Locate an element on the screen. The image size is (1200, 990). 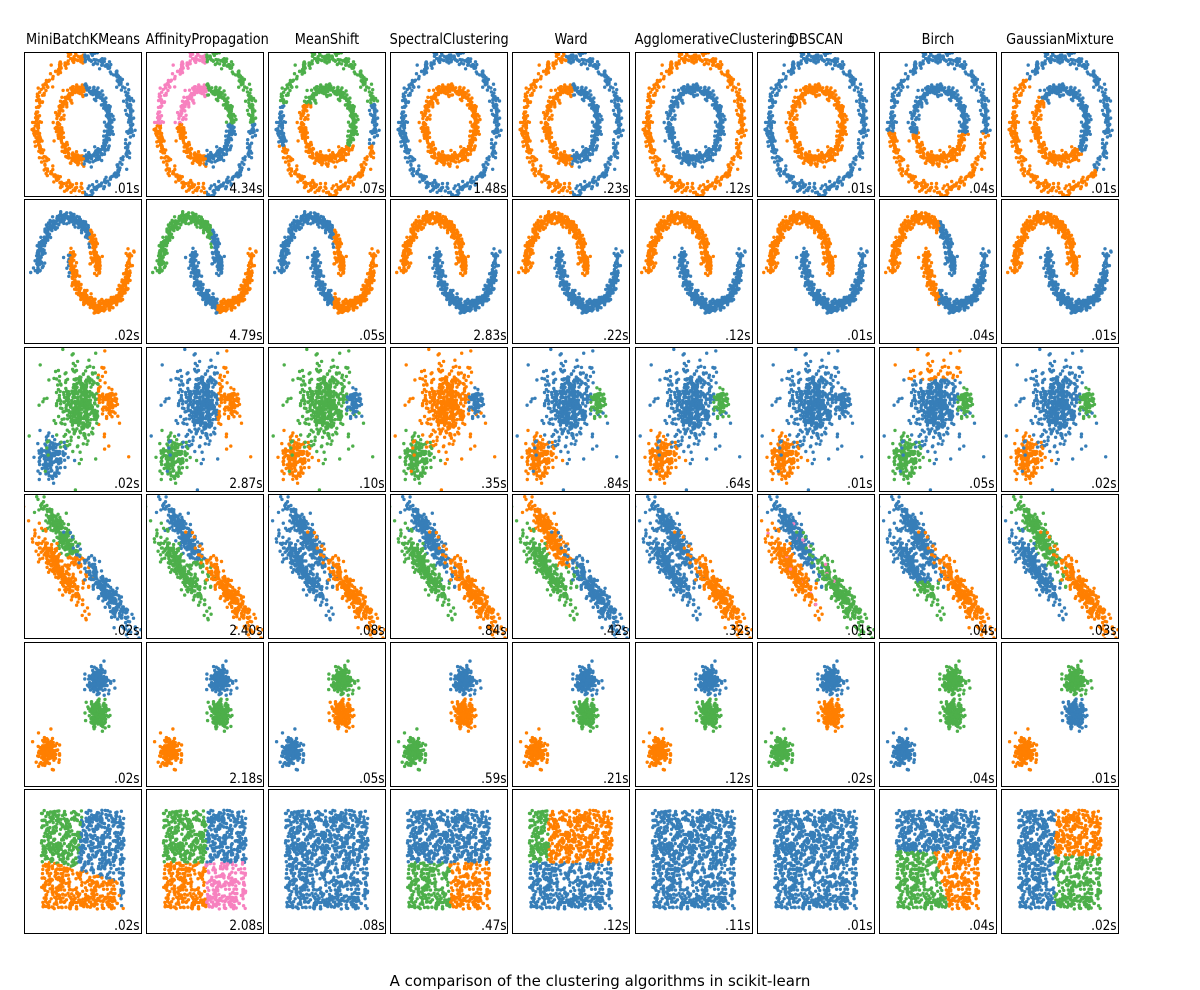
scatter-panel-blobs-ward: .21s is located at coordinates (571, 714).